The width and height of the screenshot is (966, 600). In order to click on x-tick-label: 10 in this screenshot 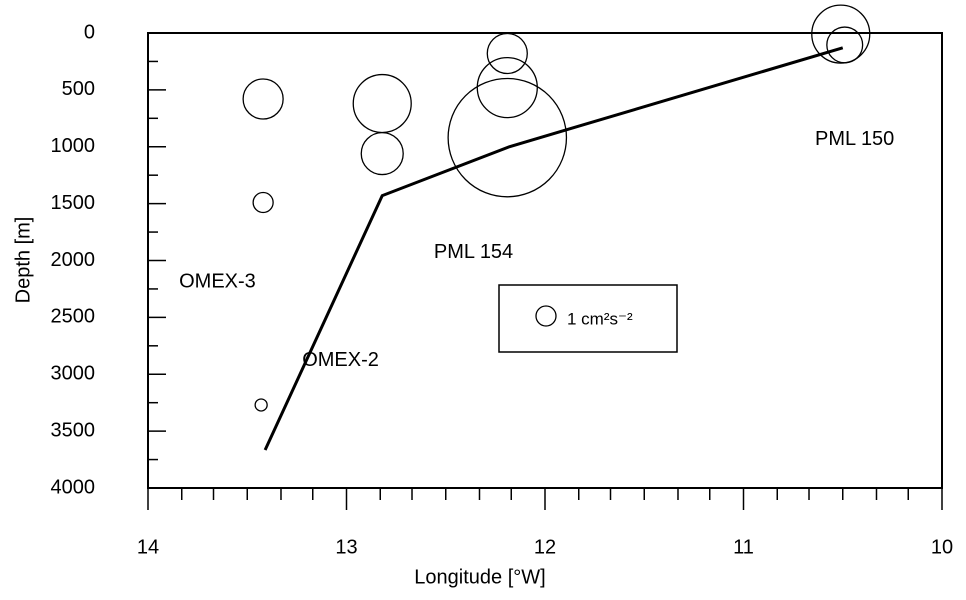, I will do `click(942, 547)`.